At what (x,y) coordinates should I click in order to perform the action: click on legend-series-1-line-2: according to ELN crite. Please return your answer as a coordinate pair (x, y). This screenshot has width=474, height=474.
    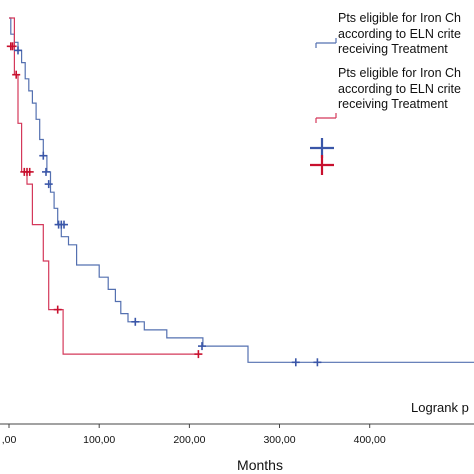
    Looking at the image, I should click on (399, 34).